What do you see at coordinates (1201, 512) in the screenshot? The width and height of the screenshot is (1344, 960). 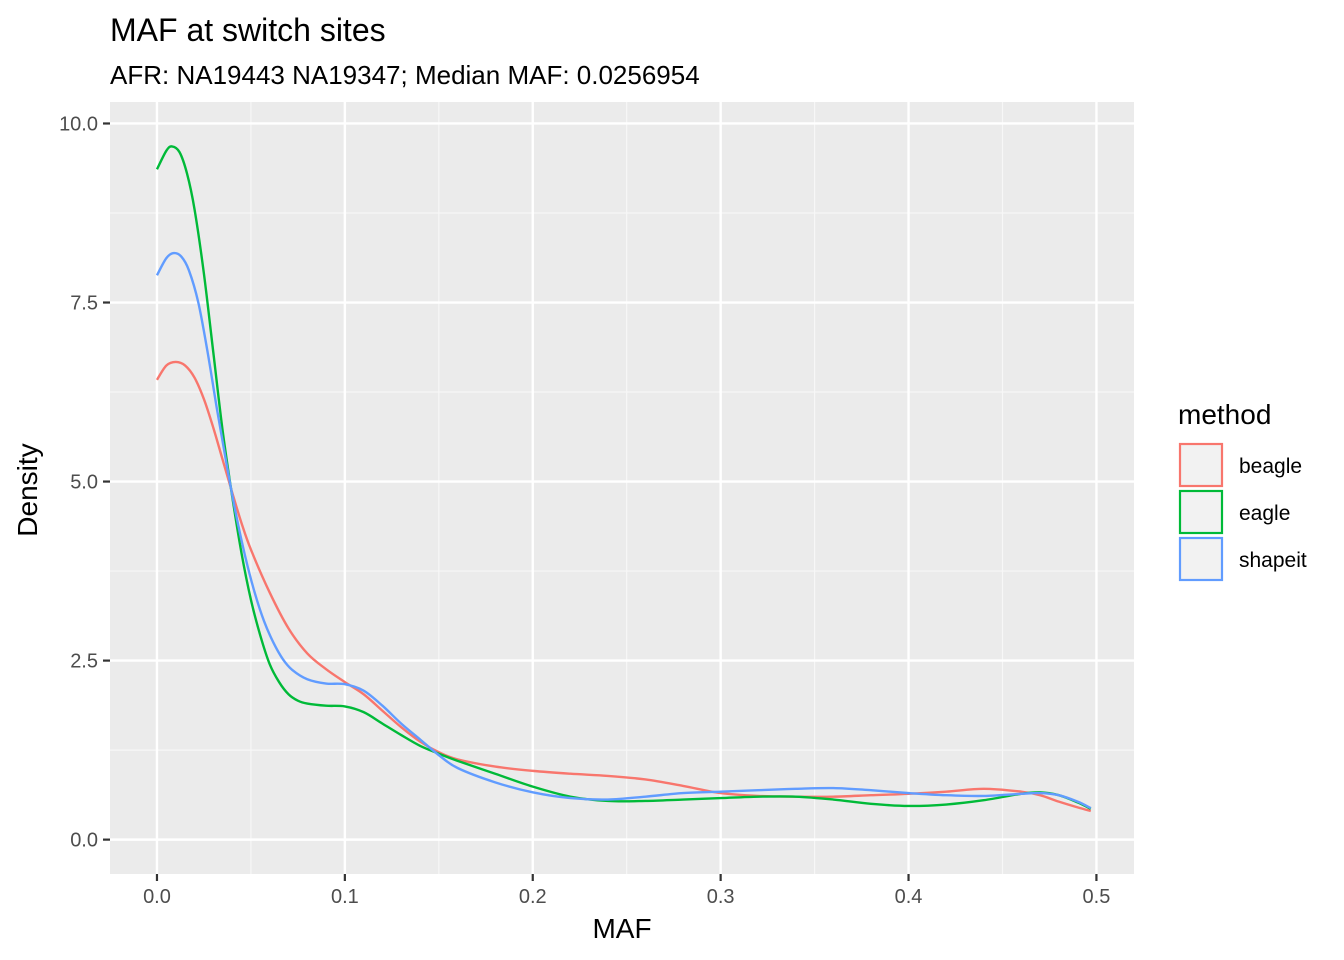 I see `legend-key-eagle` at bounding box center [1201, 512].